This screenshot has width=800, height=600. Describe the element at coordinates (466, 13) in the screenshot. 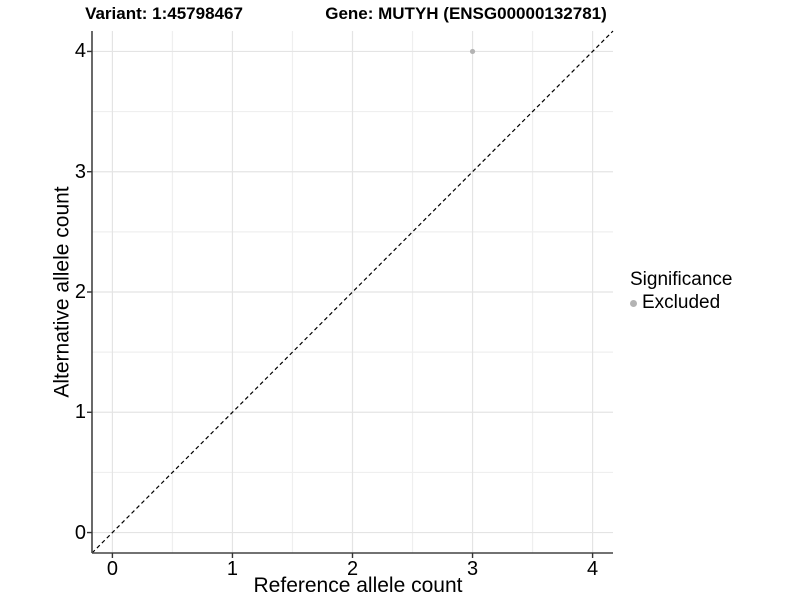

I see `plot-title-gene: Gene: MUTYH (ENSG00000132781)` at that location.